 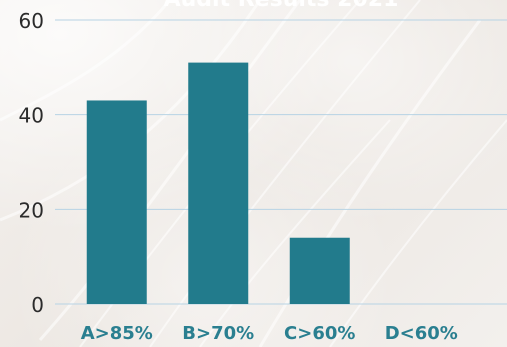 What do you see at coordinates (319, 333) in the screenshot?
I see `x-category-label: C>60%` at bounding box center [319, 333].